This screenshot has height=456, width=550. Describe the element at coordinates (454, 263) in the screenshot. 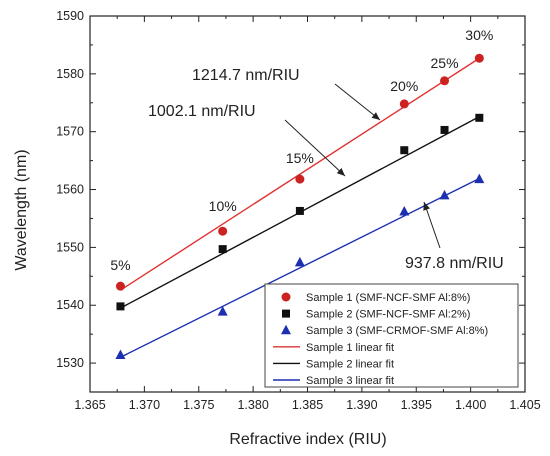

I see `slope-annotation-3: 937.8 nm/RIU` at that location.